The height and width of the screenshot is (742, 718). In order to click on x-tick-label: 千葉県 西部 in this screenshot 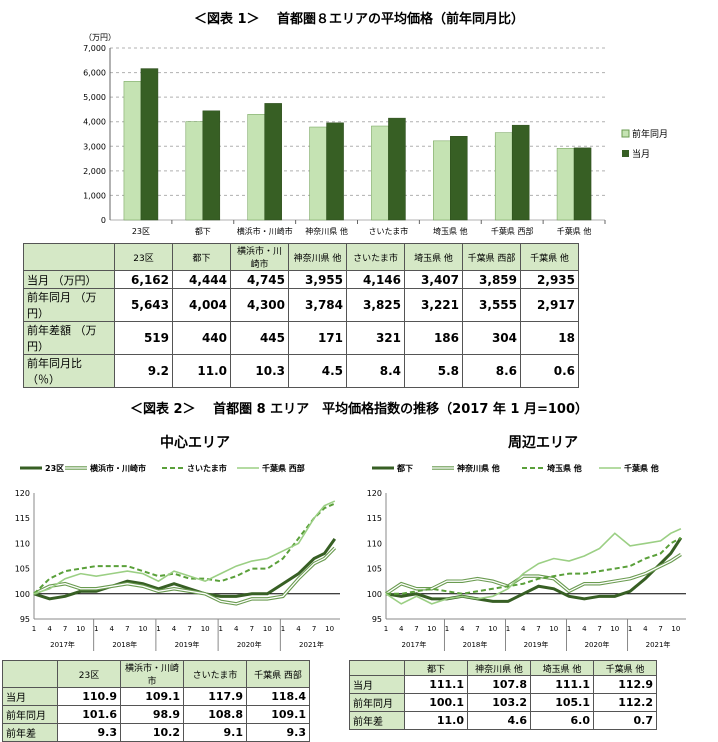, I will do `click(512, 231)`.